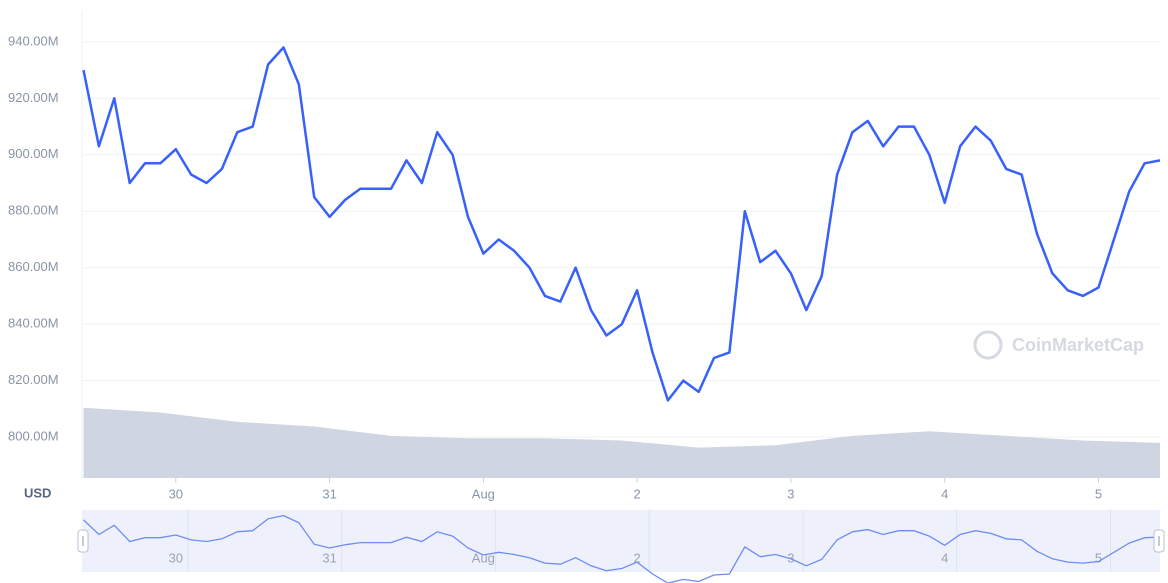 This screenshot has height=583, width=1168. What do you see at coordinates (176, 493) in the screenshot?
I see `x-tick-label: 30` at bounding box center [176, 493].